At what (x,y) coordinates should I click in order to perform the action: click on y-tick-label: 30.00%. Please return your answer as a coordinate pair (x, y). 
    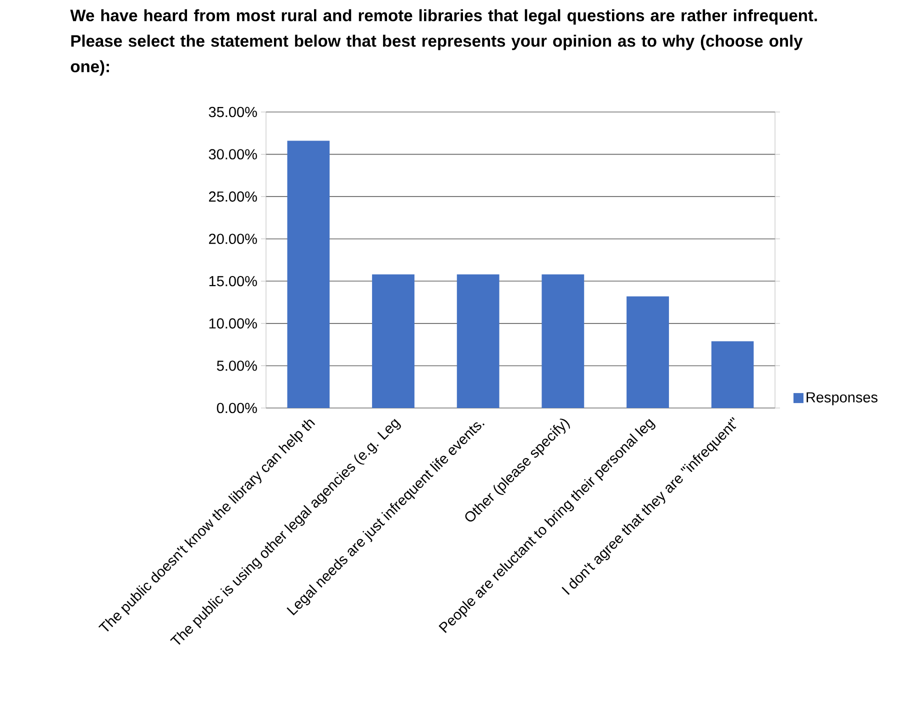
    Looking at the image, I should click on (232, 154).